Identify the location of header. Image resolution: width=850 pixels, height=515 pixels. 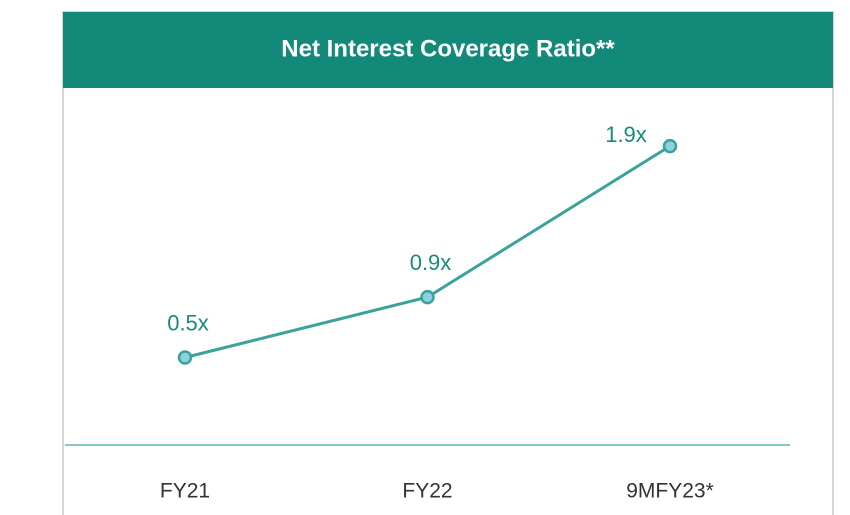
(448, 50).